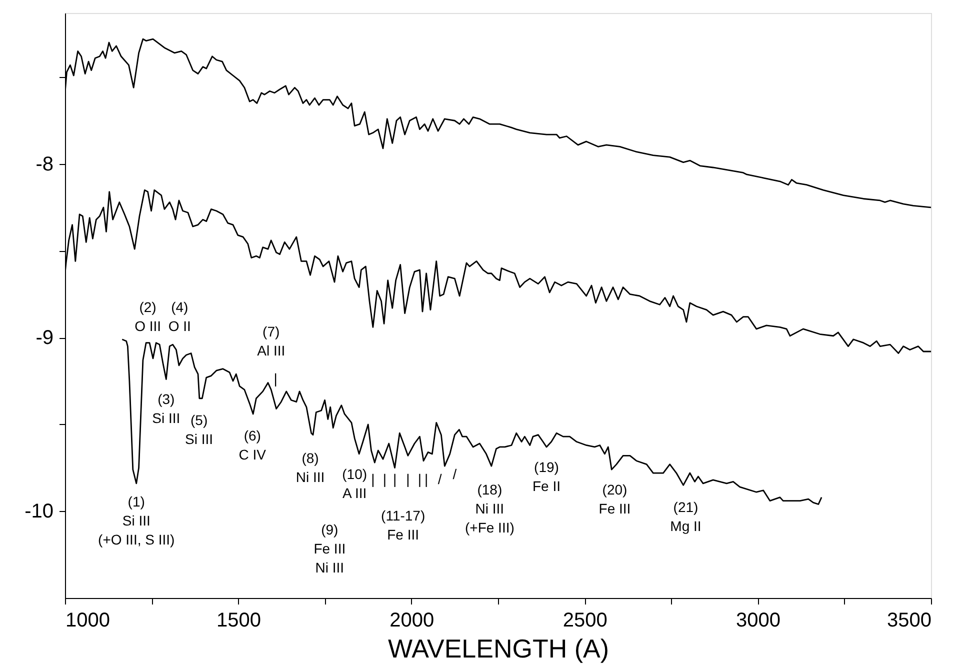 This screenshot has height=670, width=959. Describe the element at coordinates (238, 621) in the screenshot. I see `x-tick-label: 1500` at that location.